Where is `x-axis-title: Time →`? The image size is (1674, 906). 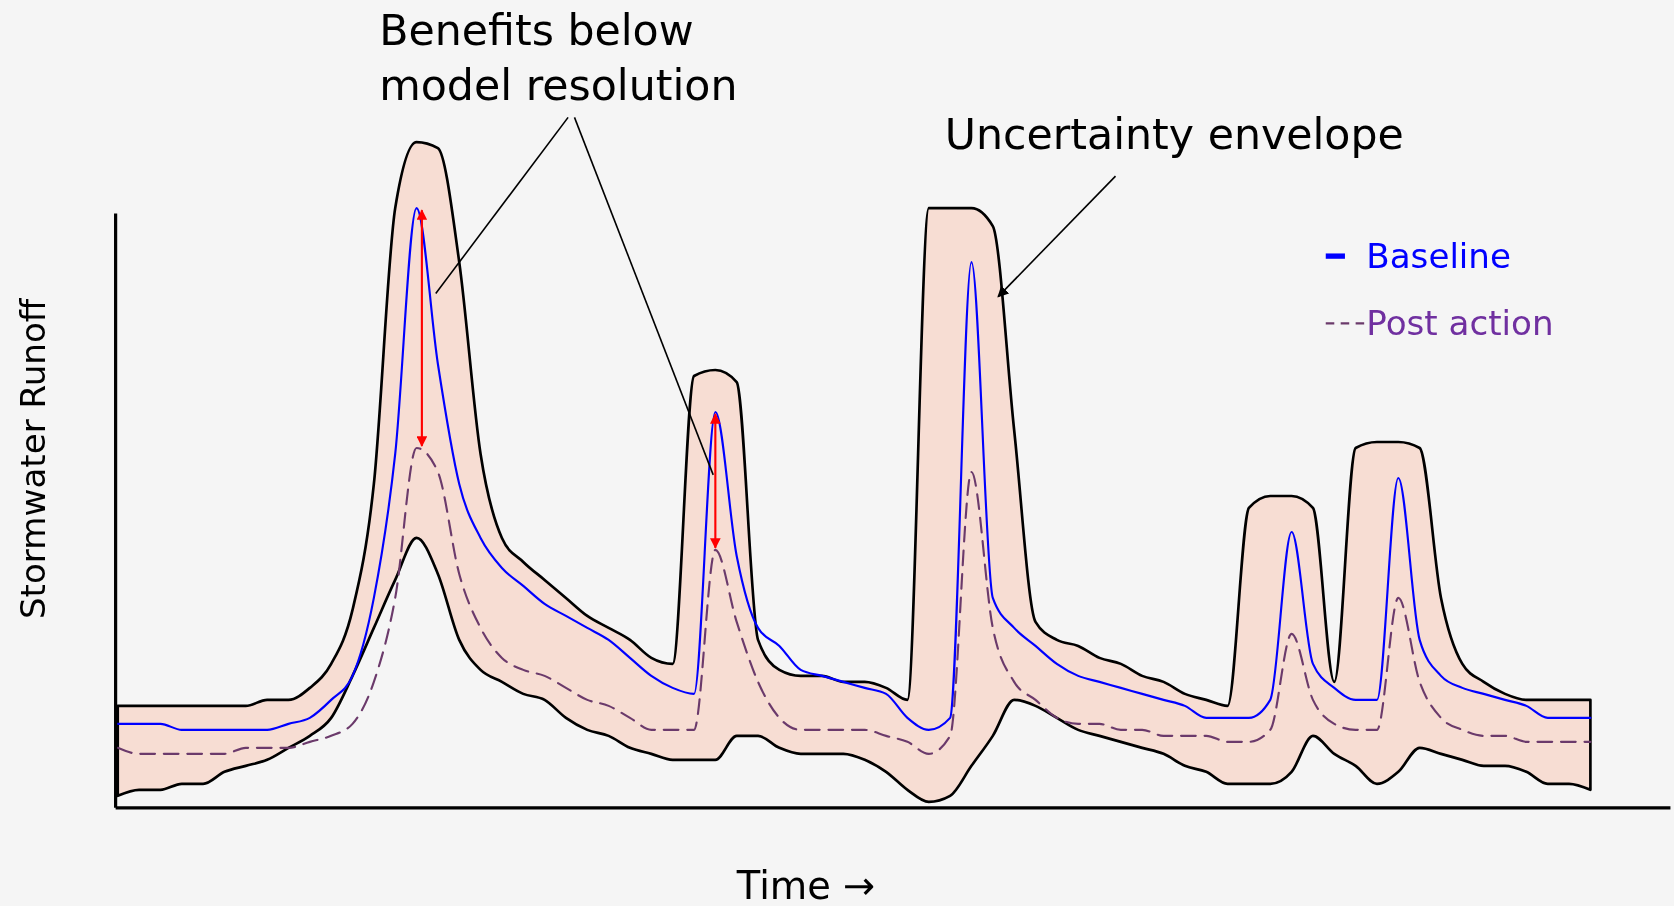
x-axis-title: Time → is located at coordinates (805, 884).